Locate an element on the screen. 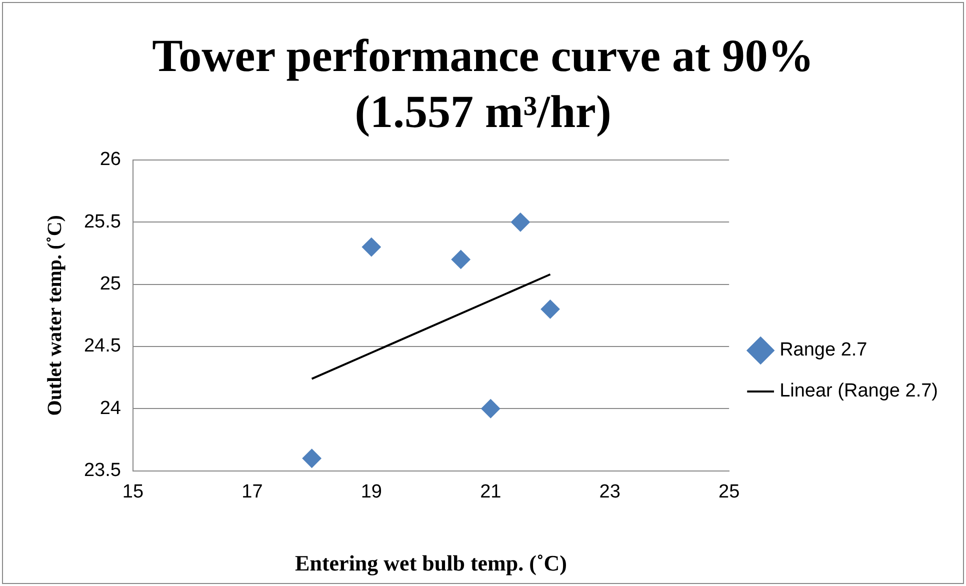 The width and height of the screenshot is (966, 586). y-tick-label: 26 is located at coordinates (110, 159).